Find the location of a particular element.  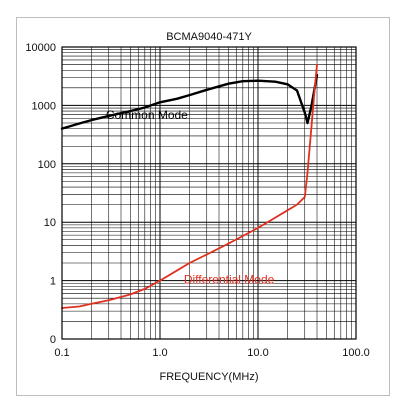

y-tick-label: 100 is located at coordinates (47, 165).